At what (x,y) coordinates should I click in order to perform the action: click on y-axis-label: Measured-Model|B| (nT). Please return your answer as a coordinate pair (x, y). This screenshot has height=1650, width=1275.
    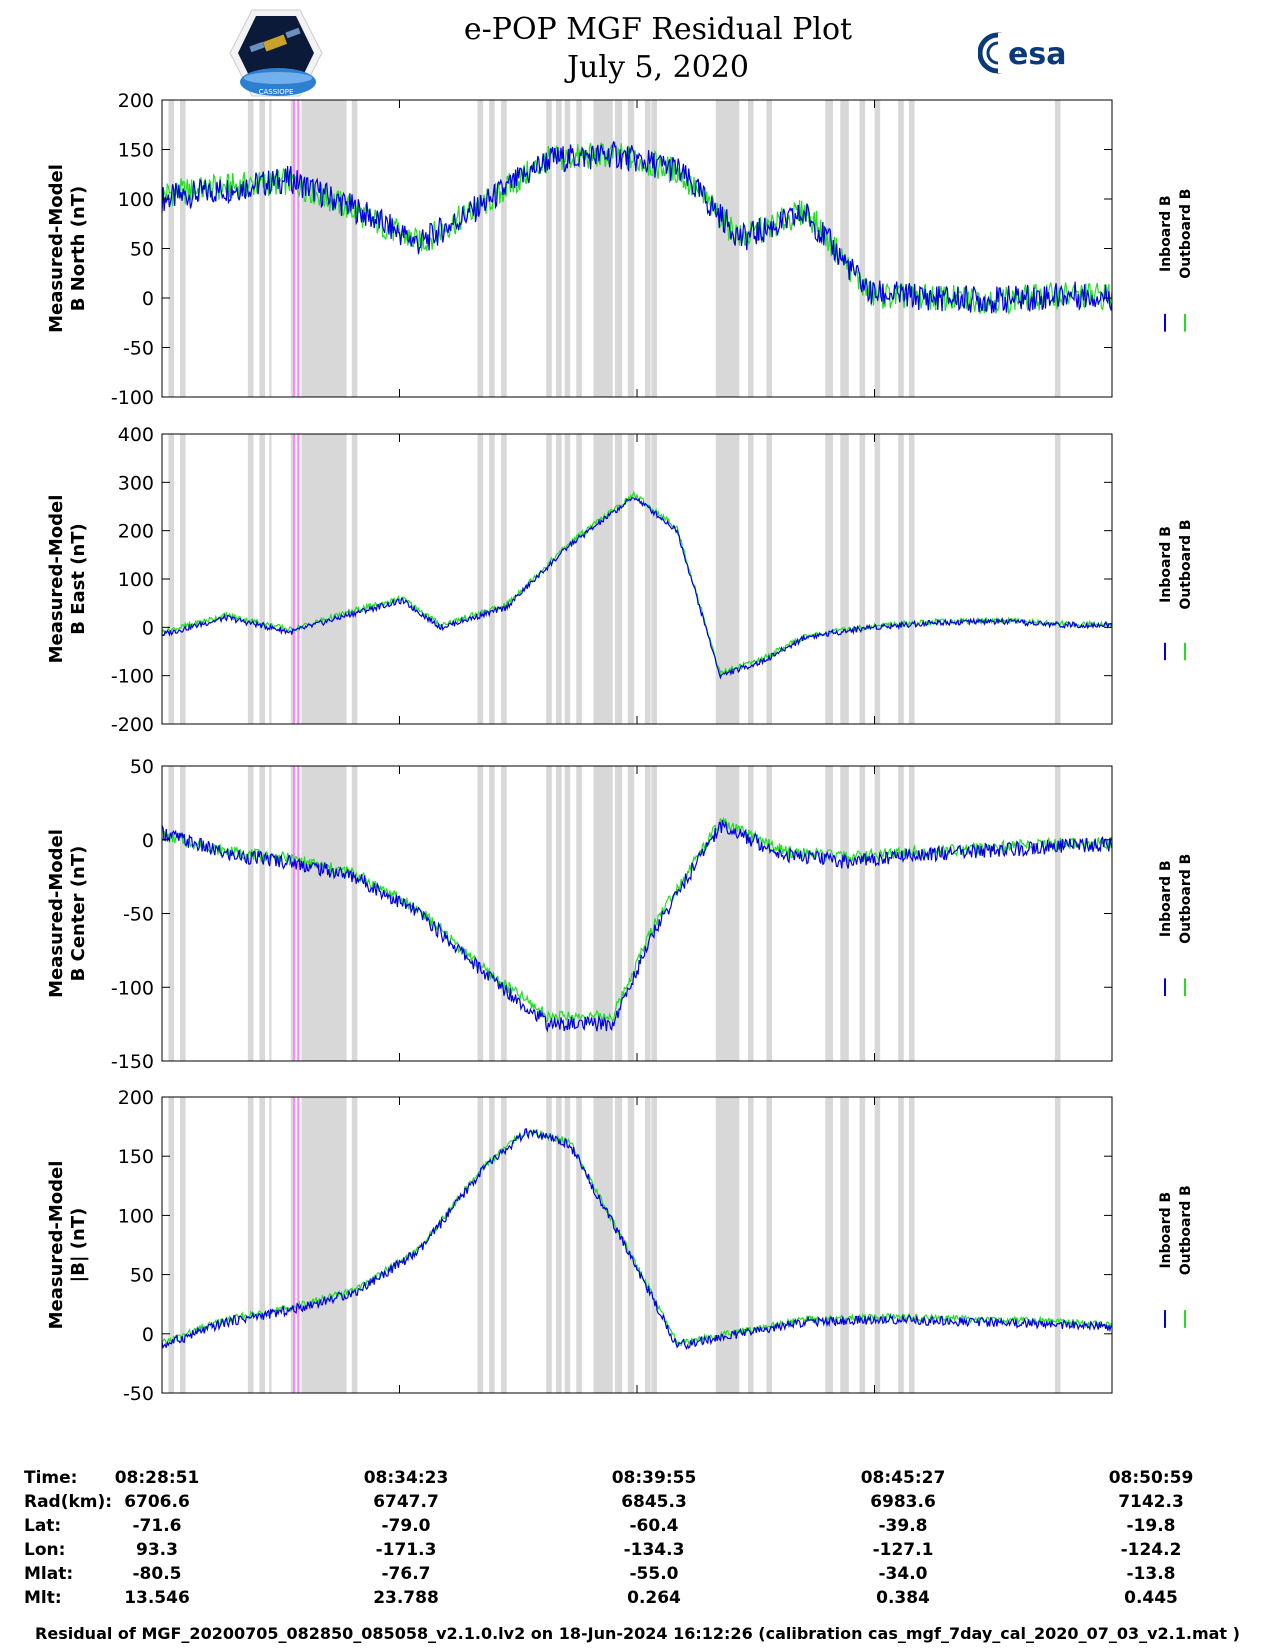
    Looking at the image, I should click on (67, 1245).